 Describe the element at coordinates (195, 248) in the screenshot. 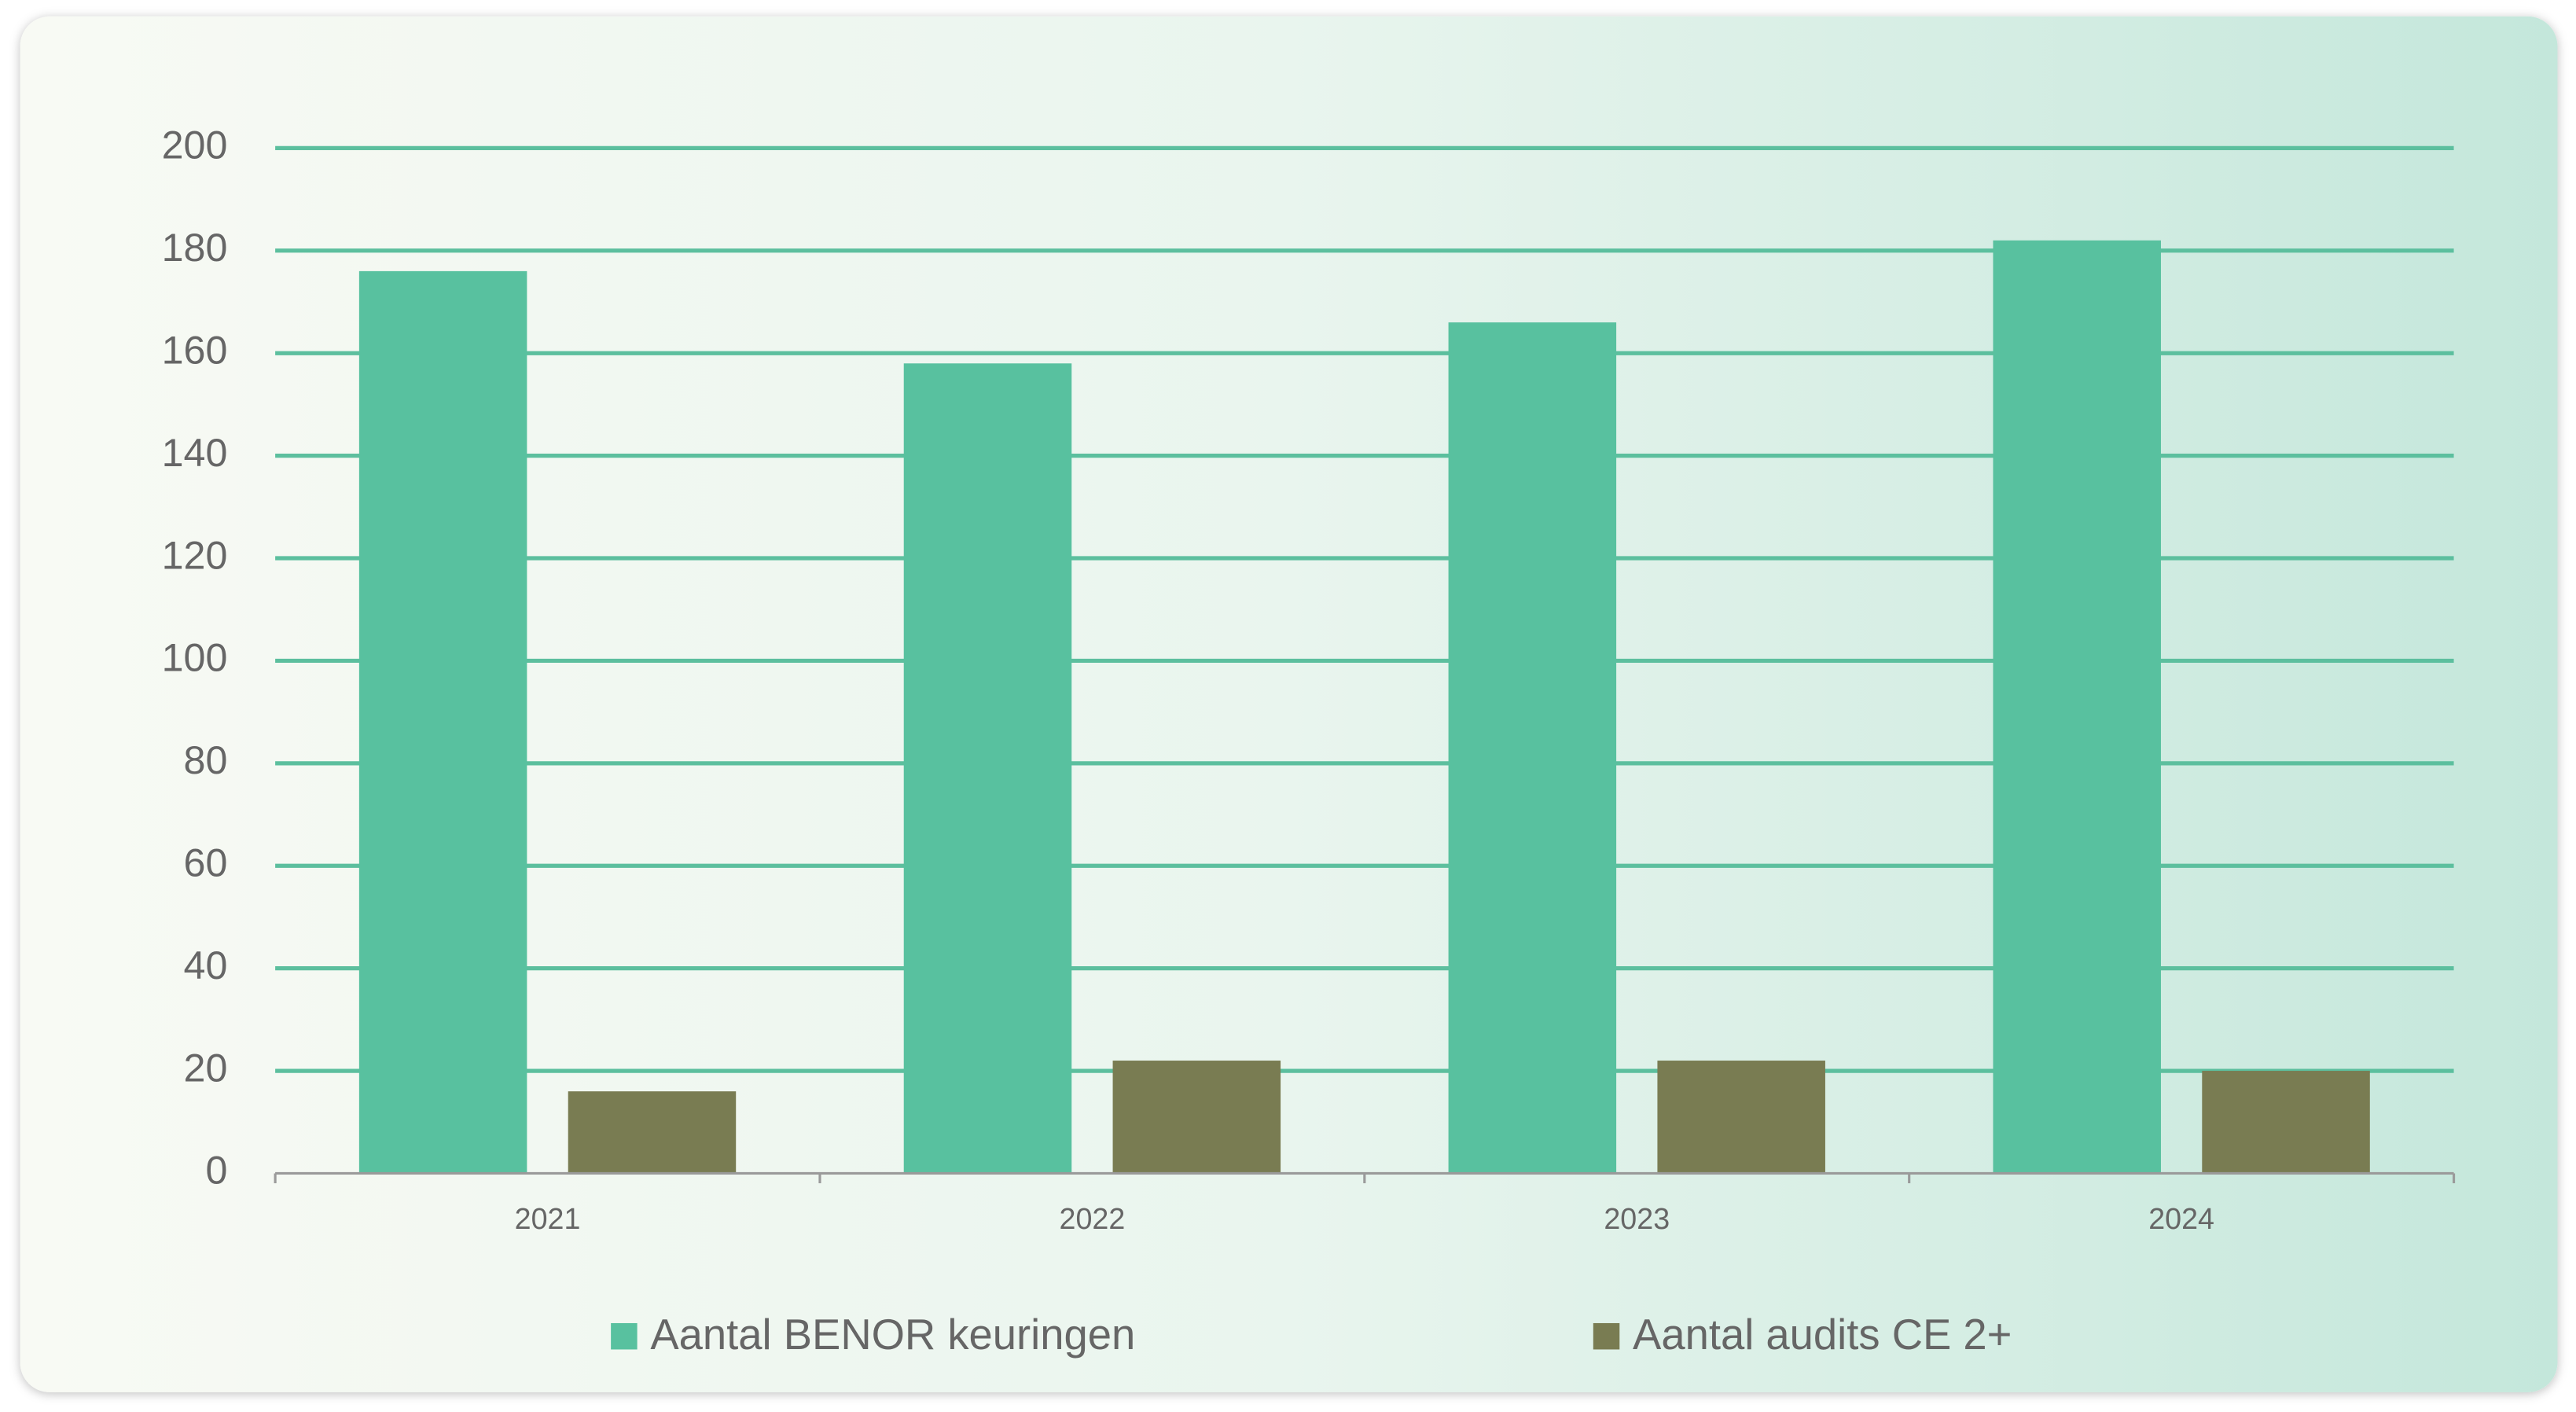

I see `y-tick-label: 180` at that location.